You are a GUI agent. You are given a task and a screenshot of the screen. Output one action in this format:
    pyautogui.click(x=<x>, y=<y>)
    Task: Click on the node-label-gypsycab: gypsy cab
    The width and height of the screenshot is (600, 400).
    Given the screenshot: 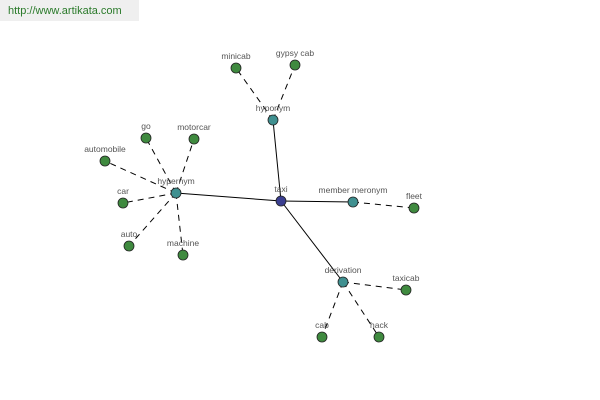 What is the action you would take?
    pyautogui.click(x=295, y=53)
    